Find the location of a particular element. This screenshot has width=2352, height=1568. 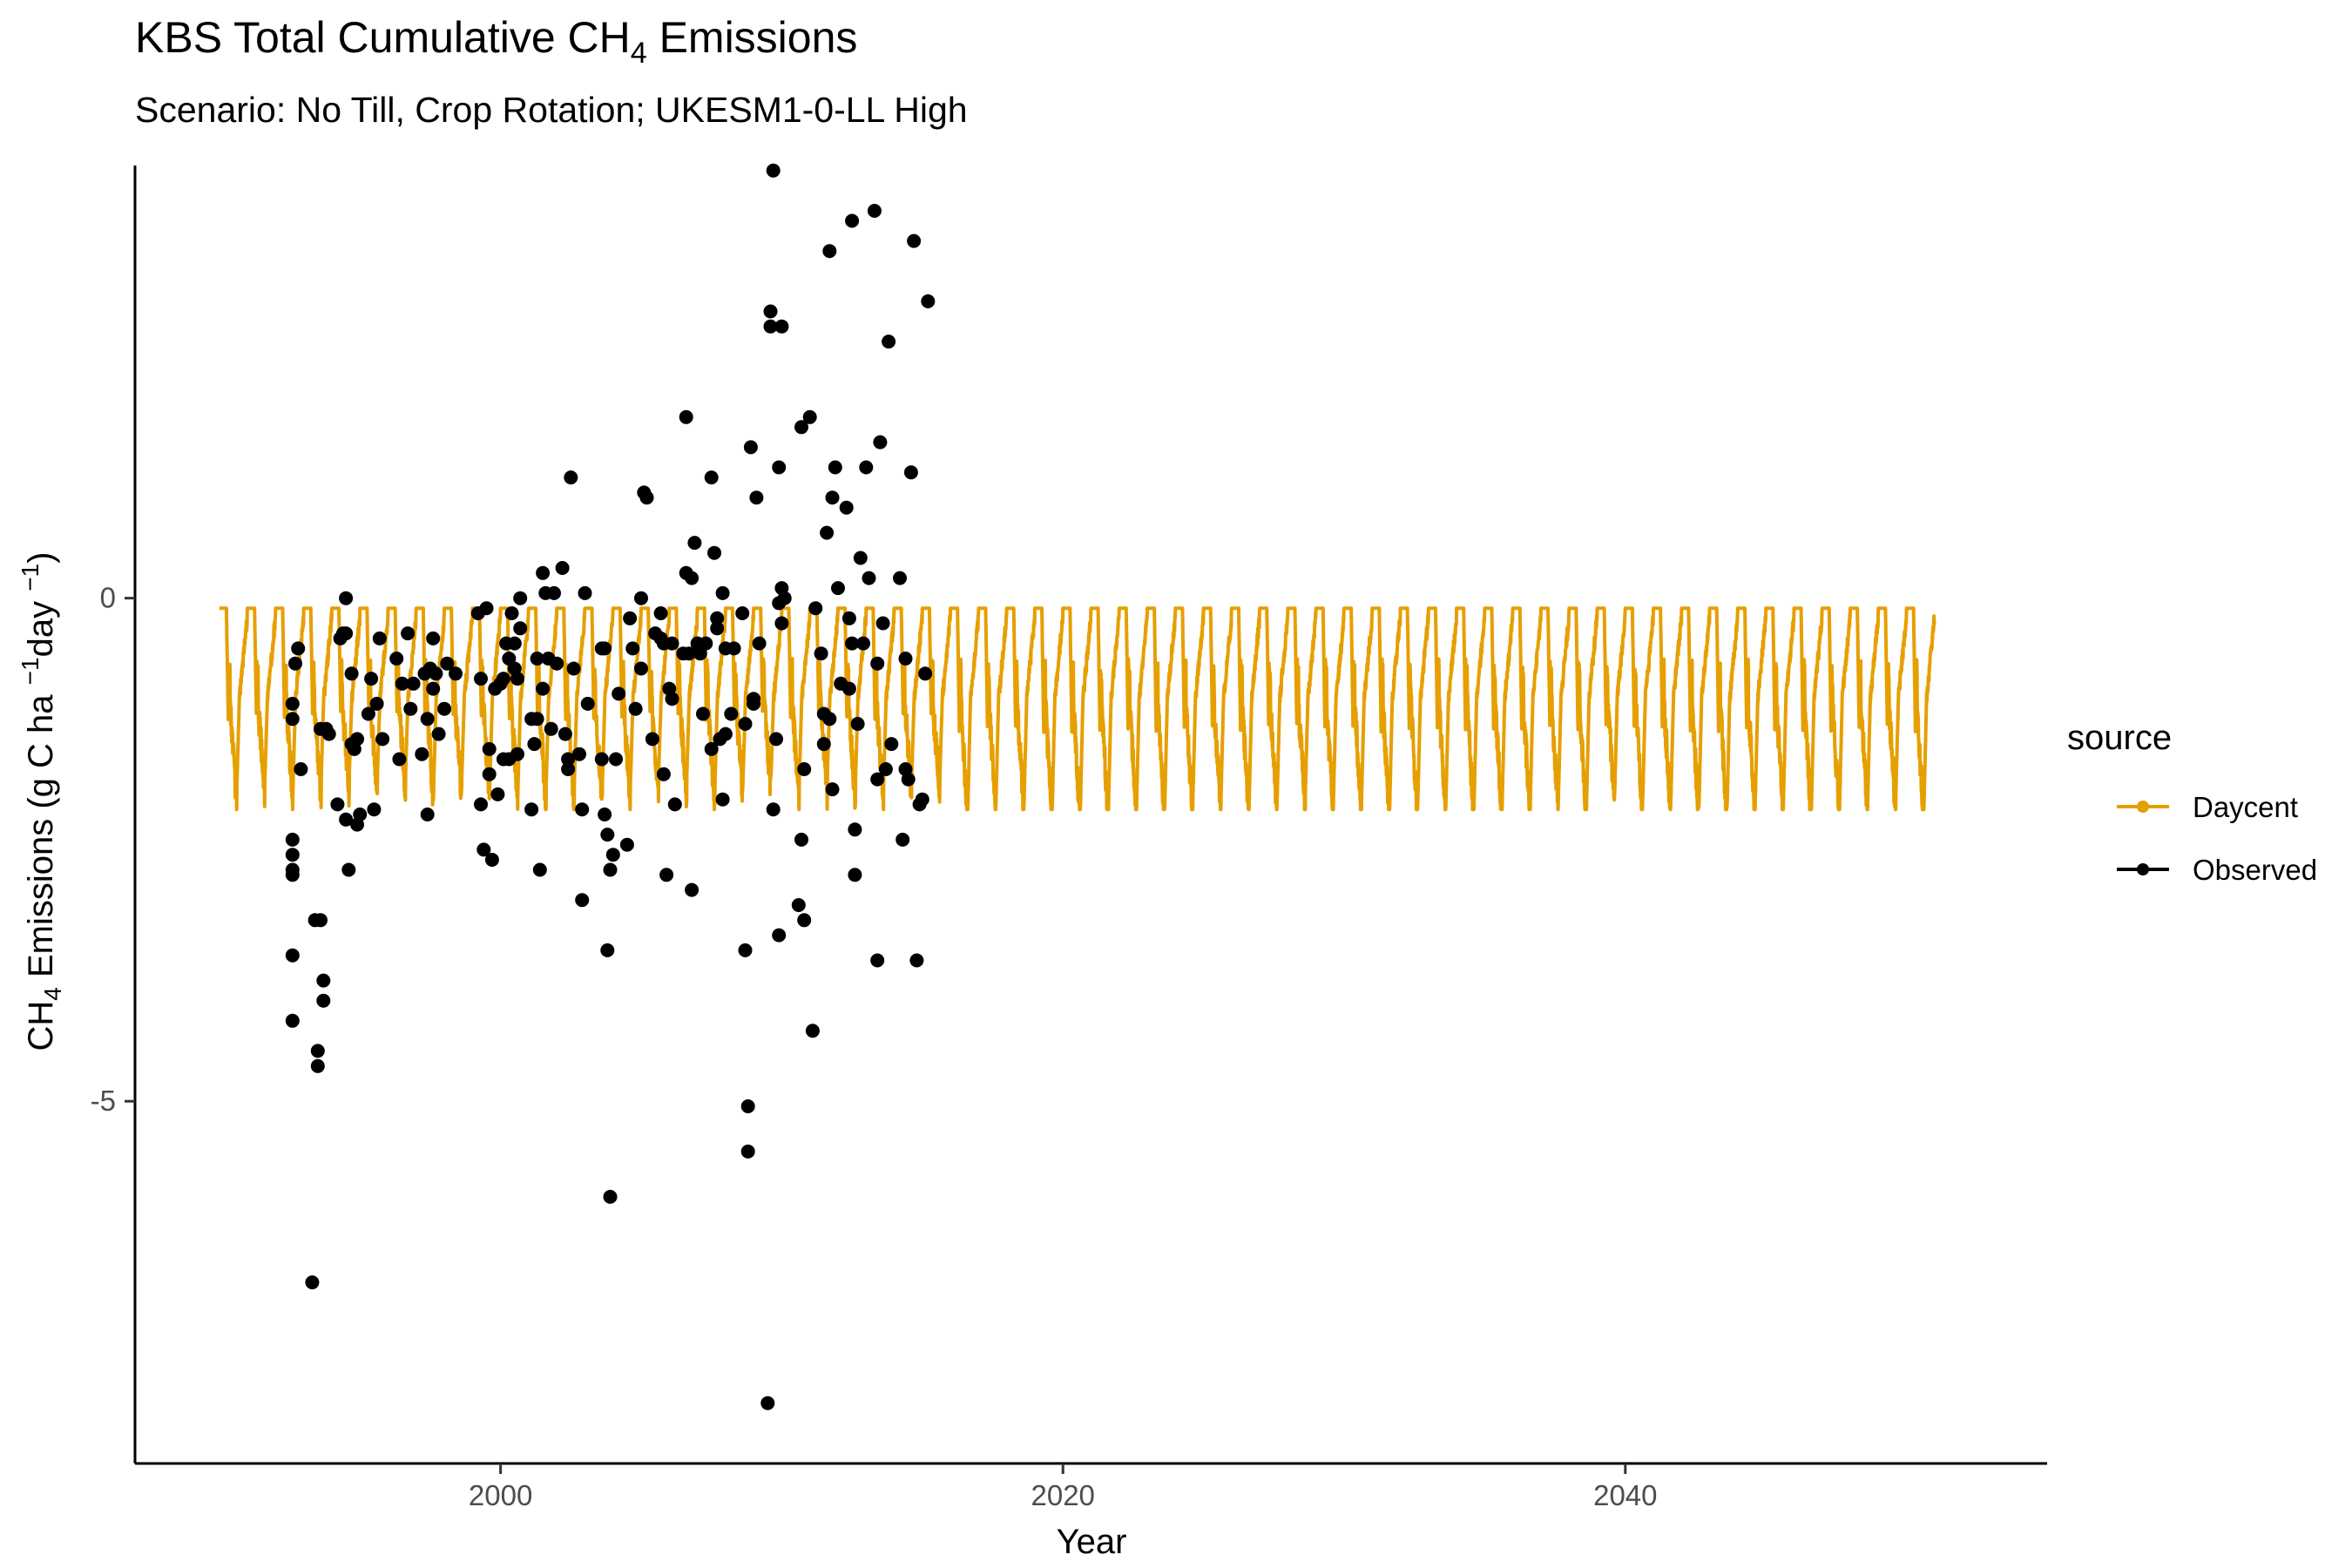

legend-item-daycent: Daycent is located at coordinates (2207, 807).